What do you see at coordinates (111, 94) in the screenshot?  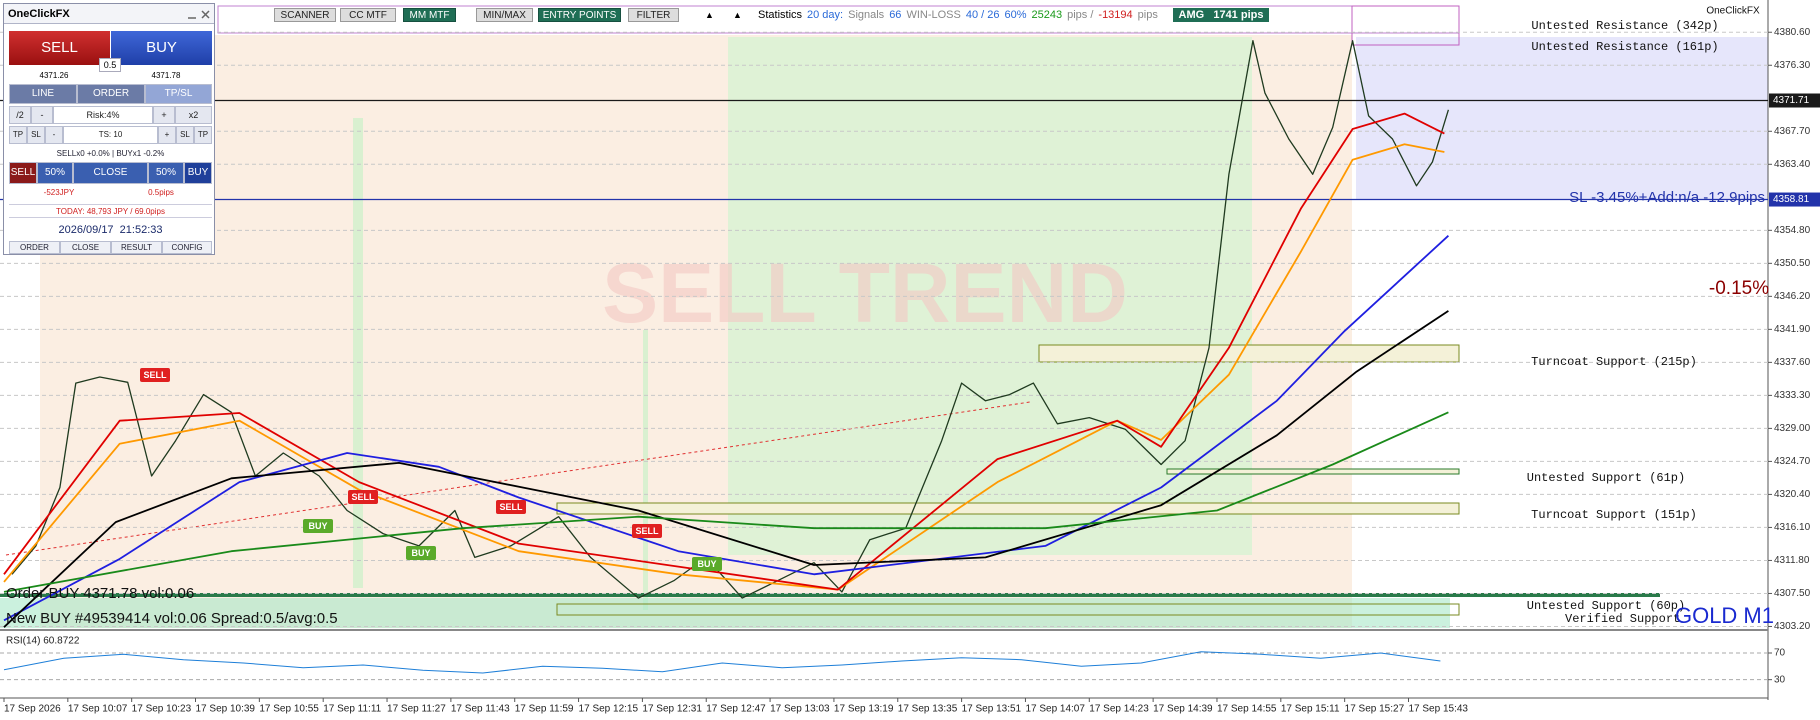 I see `tab-button: ORDER` at bounding box center [111, 94].